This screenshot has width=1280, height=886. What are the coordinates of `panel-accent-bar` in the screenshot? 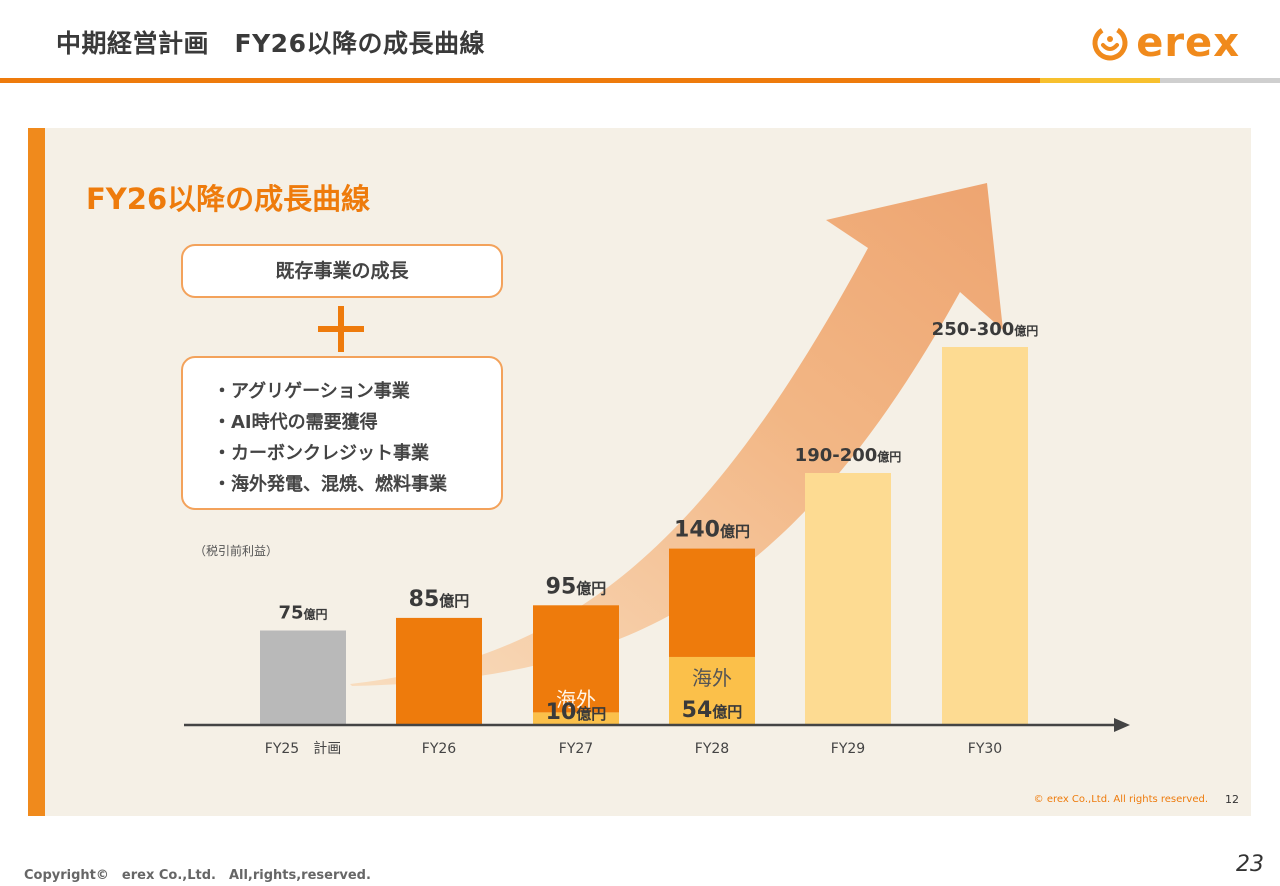 It's located at (36, 472).